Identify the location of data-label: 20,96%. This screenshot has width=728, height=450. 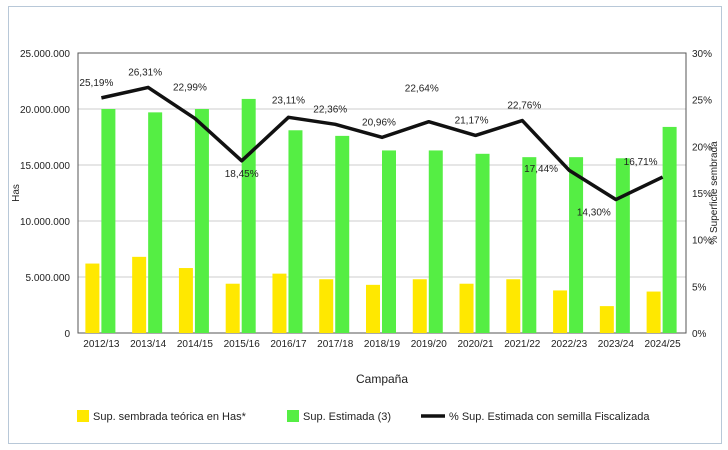
(379, 122).